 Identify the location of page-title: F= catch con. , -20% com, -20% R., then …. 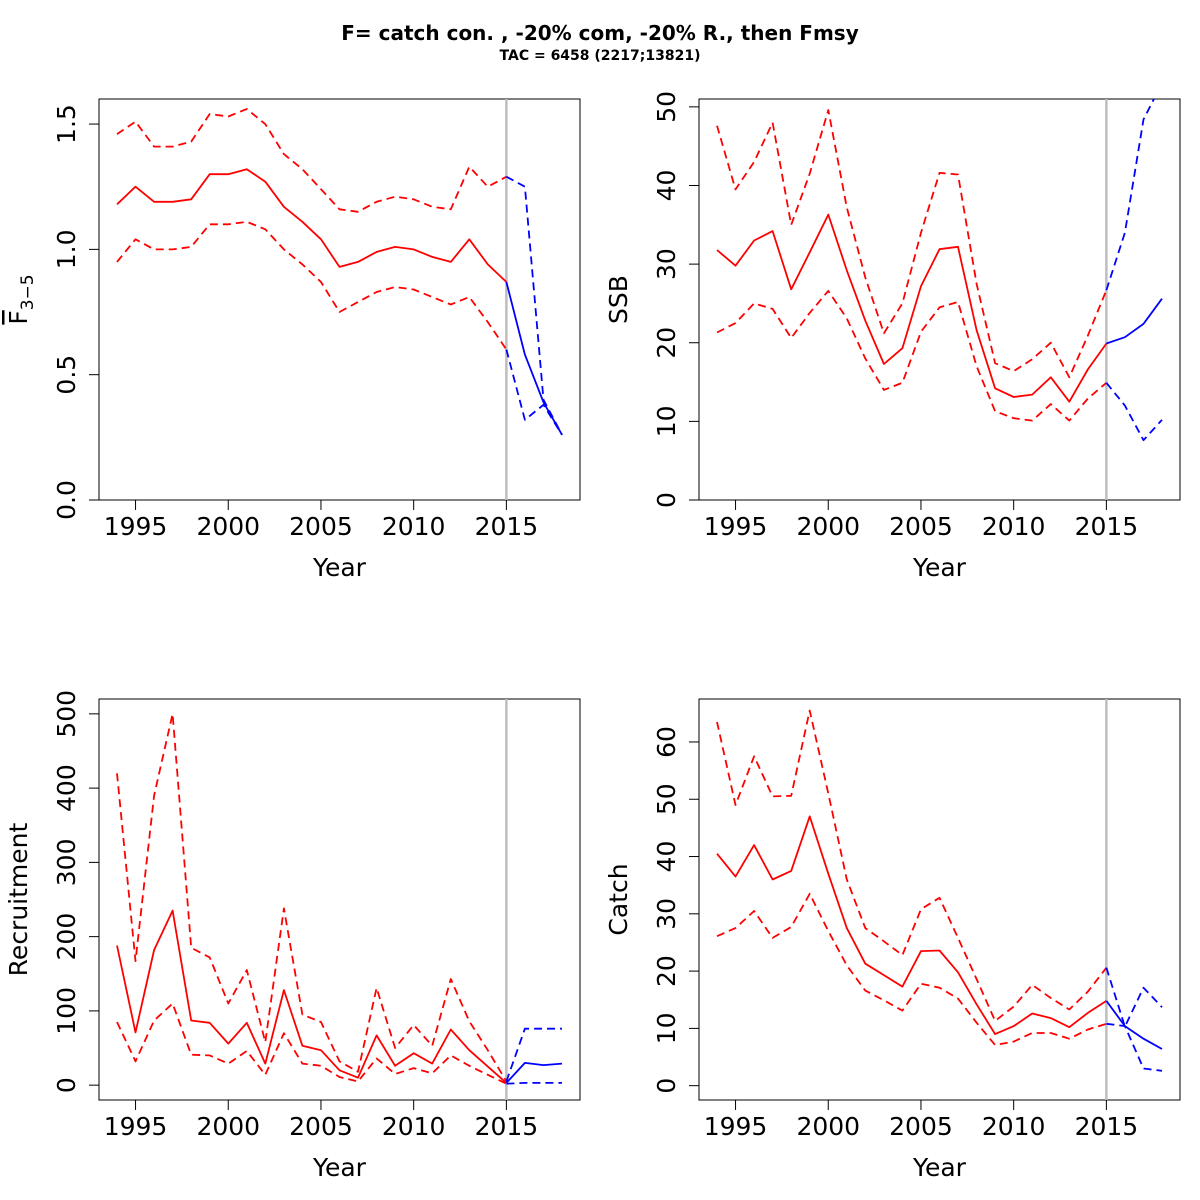
(600, 33).